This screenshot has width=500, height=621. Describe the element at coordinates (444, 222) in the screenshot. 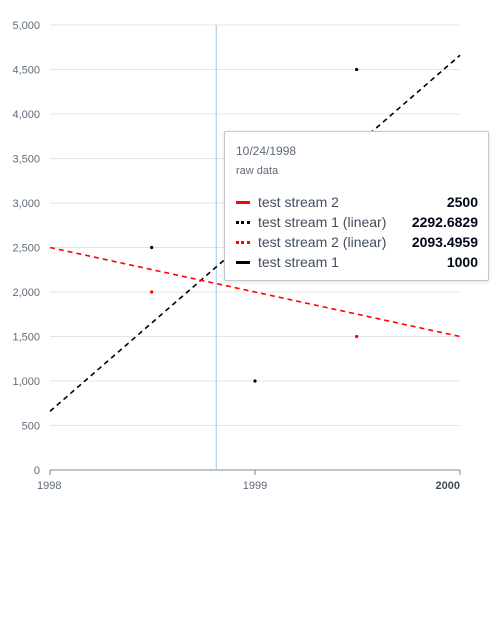

I see `tooltip-series-value: 2292.6829` at that location.